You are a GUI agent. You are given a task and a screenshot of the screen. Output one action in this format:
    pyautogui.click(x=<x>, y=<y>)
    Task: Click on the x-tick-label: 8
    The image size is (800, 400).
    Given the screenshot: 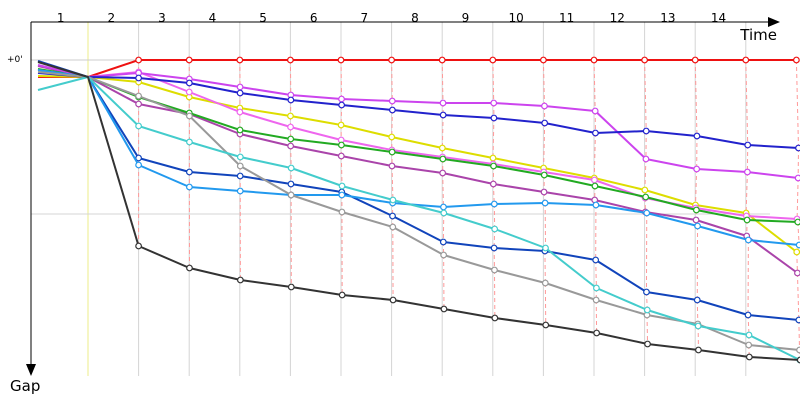 What is the action you would take?
    pyautogui.click(x=415, y=18)
    